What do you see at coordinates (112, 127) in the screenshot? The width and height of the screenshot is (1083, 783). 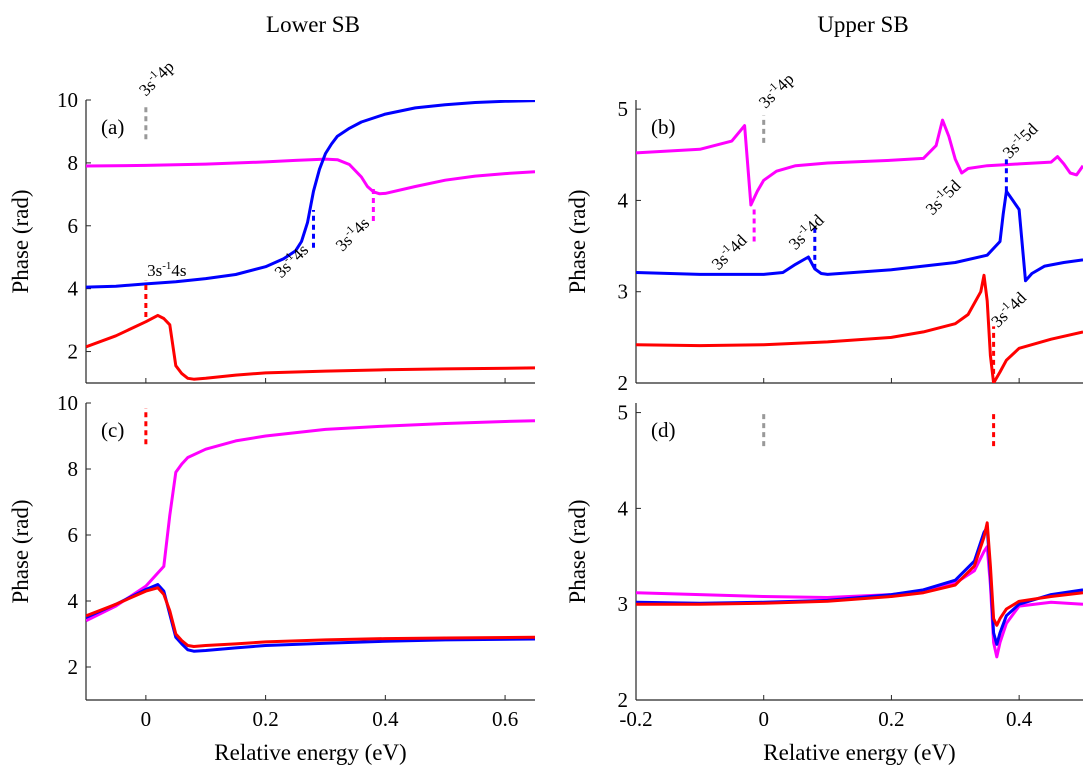 I see `panel-label: (a)` at bounding box center [112, 127].